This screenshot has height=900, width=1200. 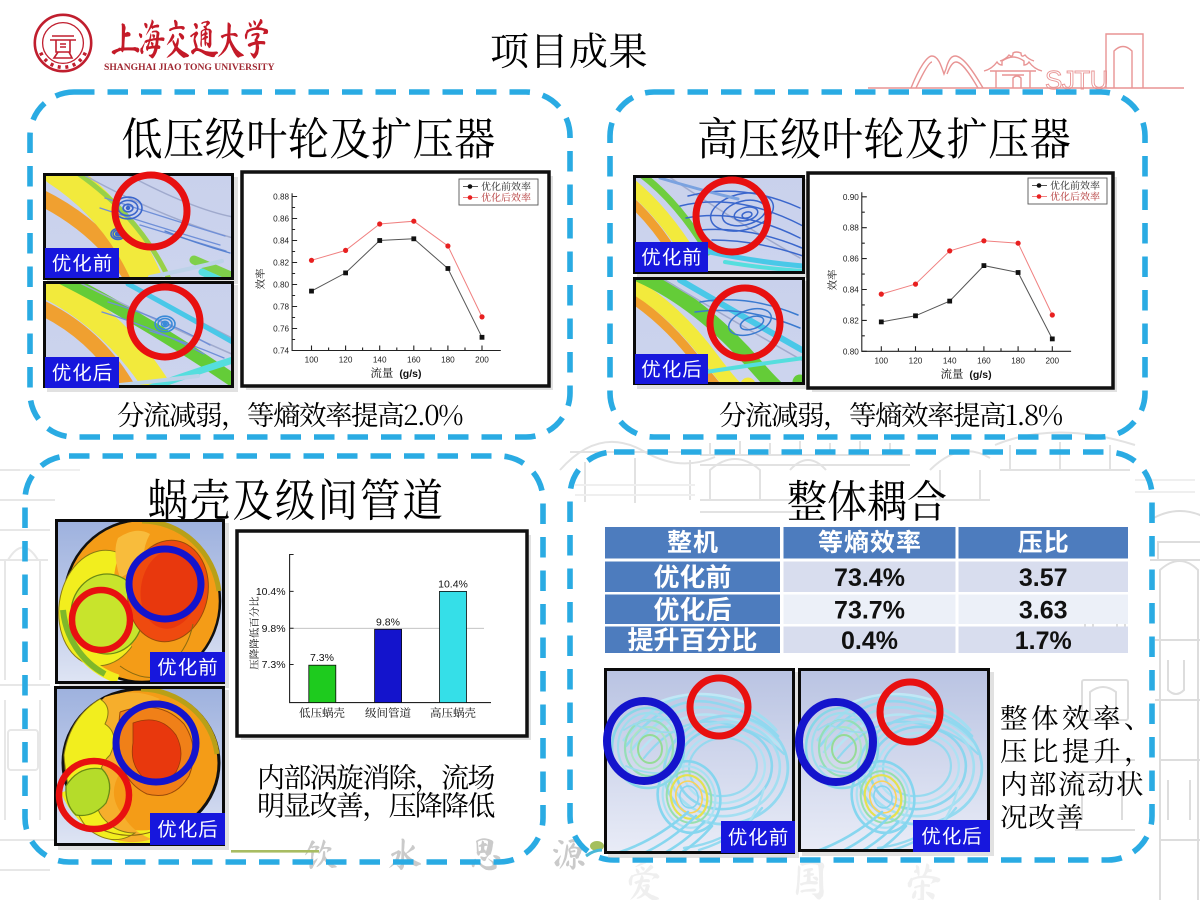 What do you see at coordinates (851, 197) in the screenshot?
I see `svg-text: 0.90` at bounding box center [851, 197].